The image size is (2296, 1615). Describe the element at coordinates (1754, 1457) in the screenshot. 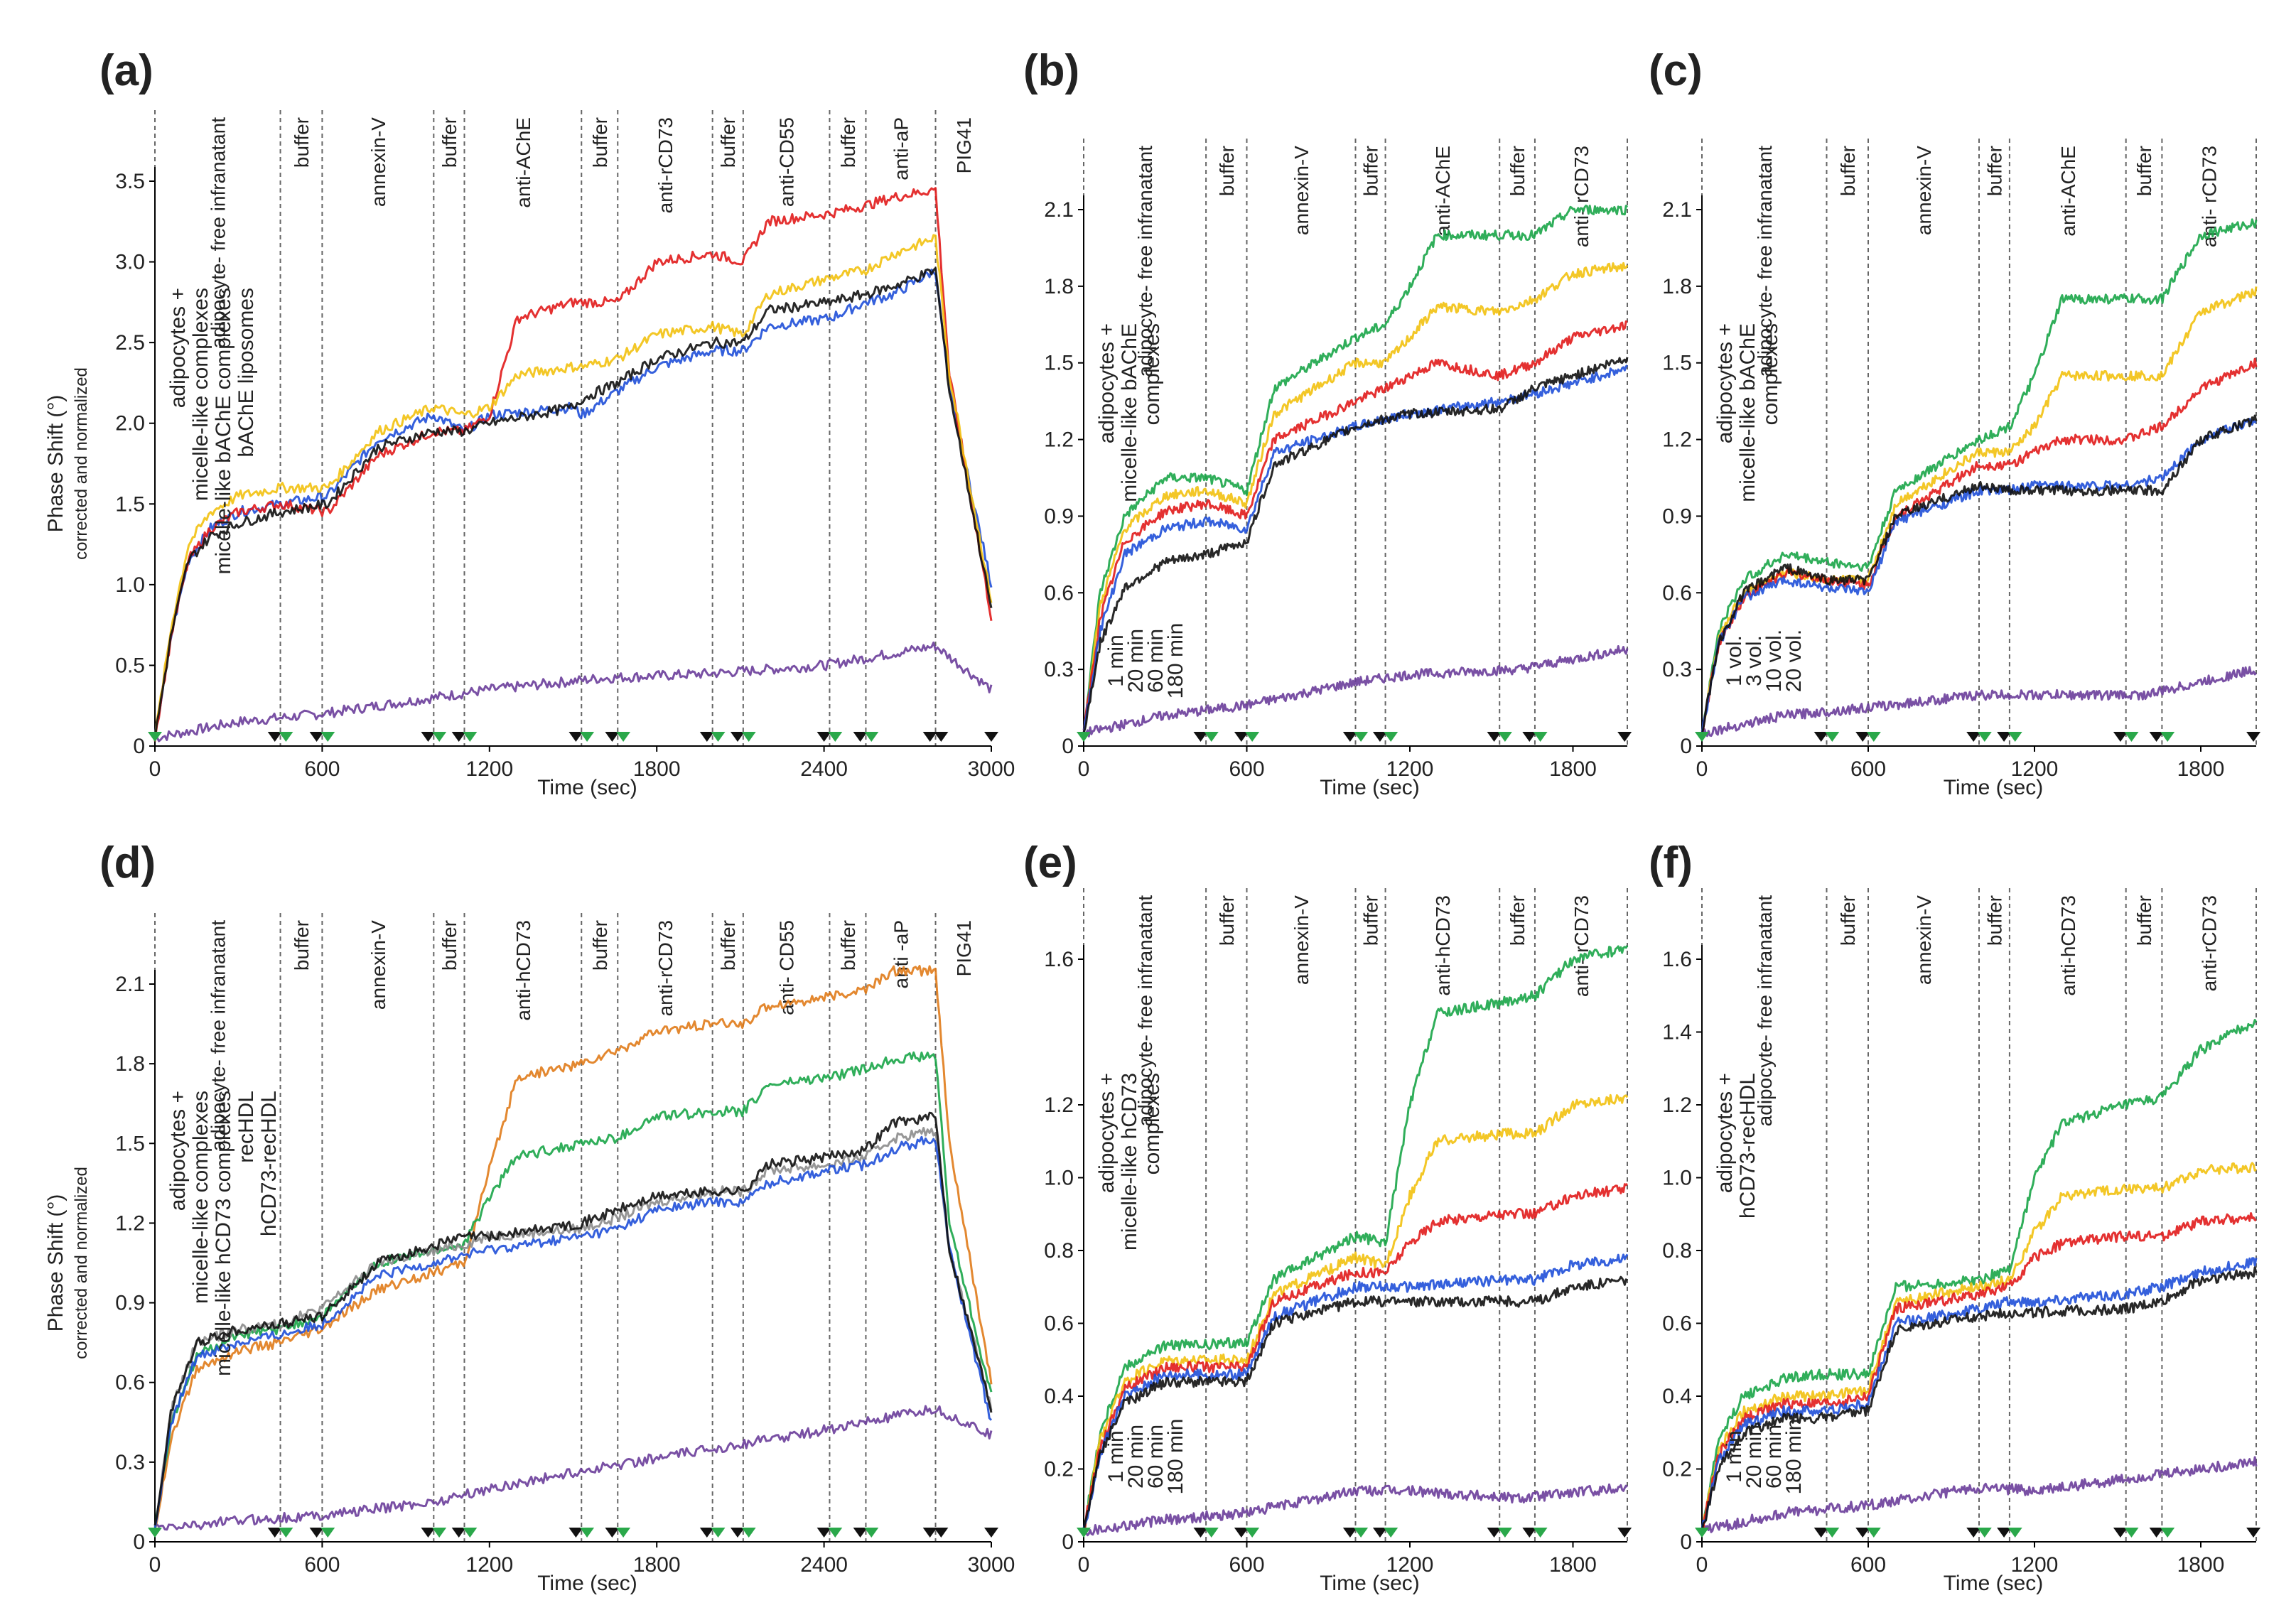

I see `legend-entry: 20 min` at that location.